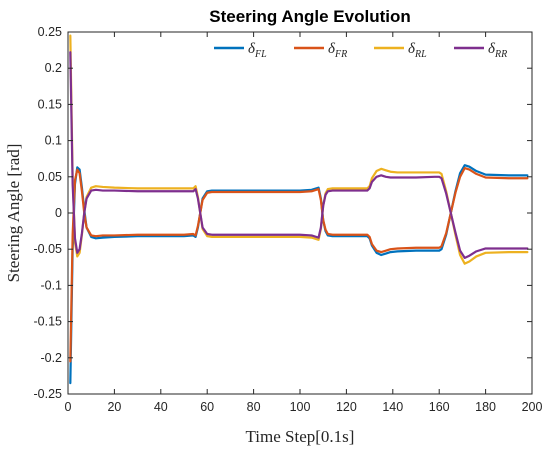  I want to click on x-tick-label: 60, so click(207, 407).